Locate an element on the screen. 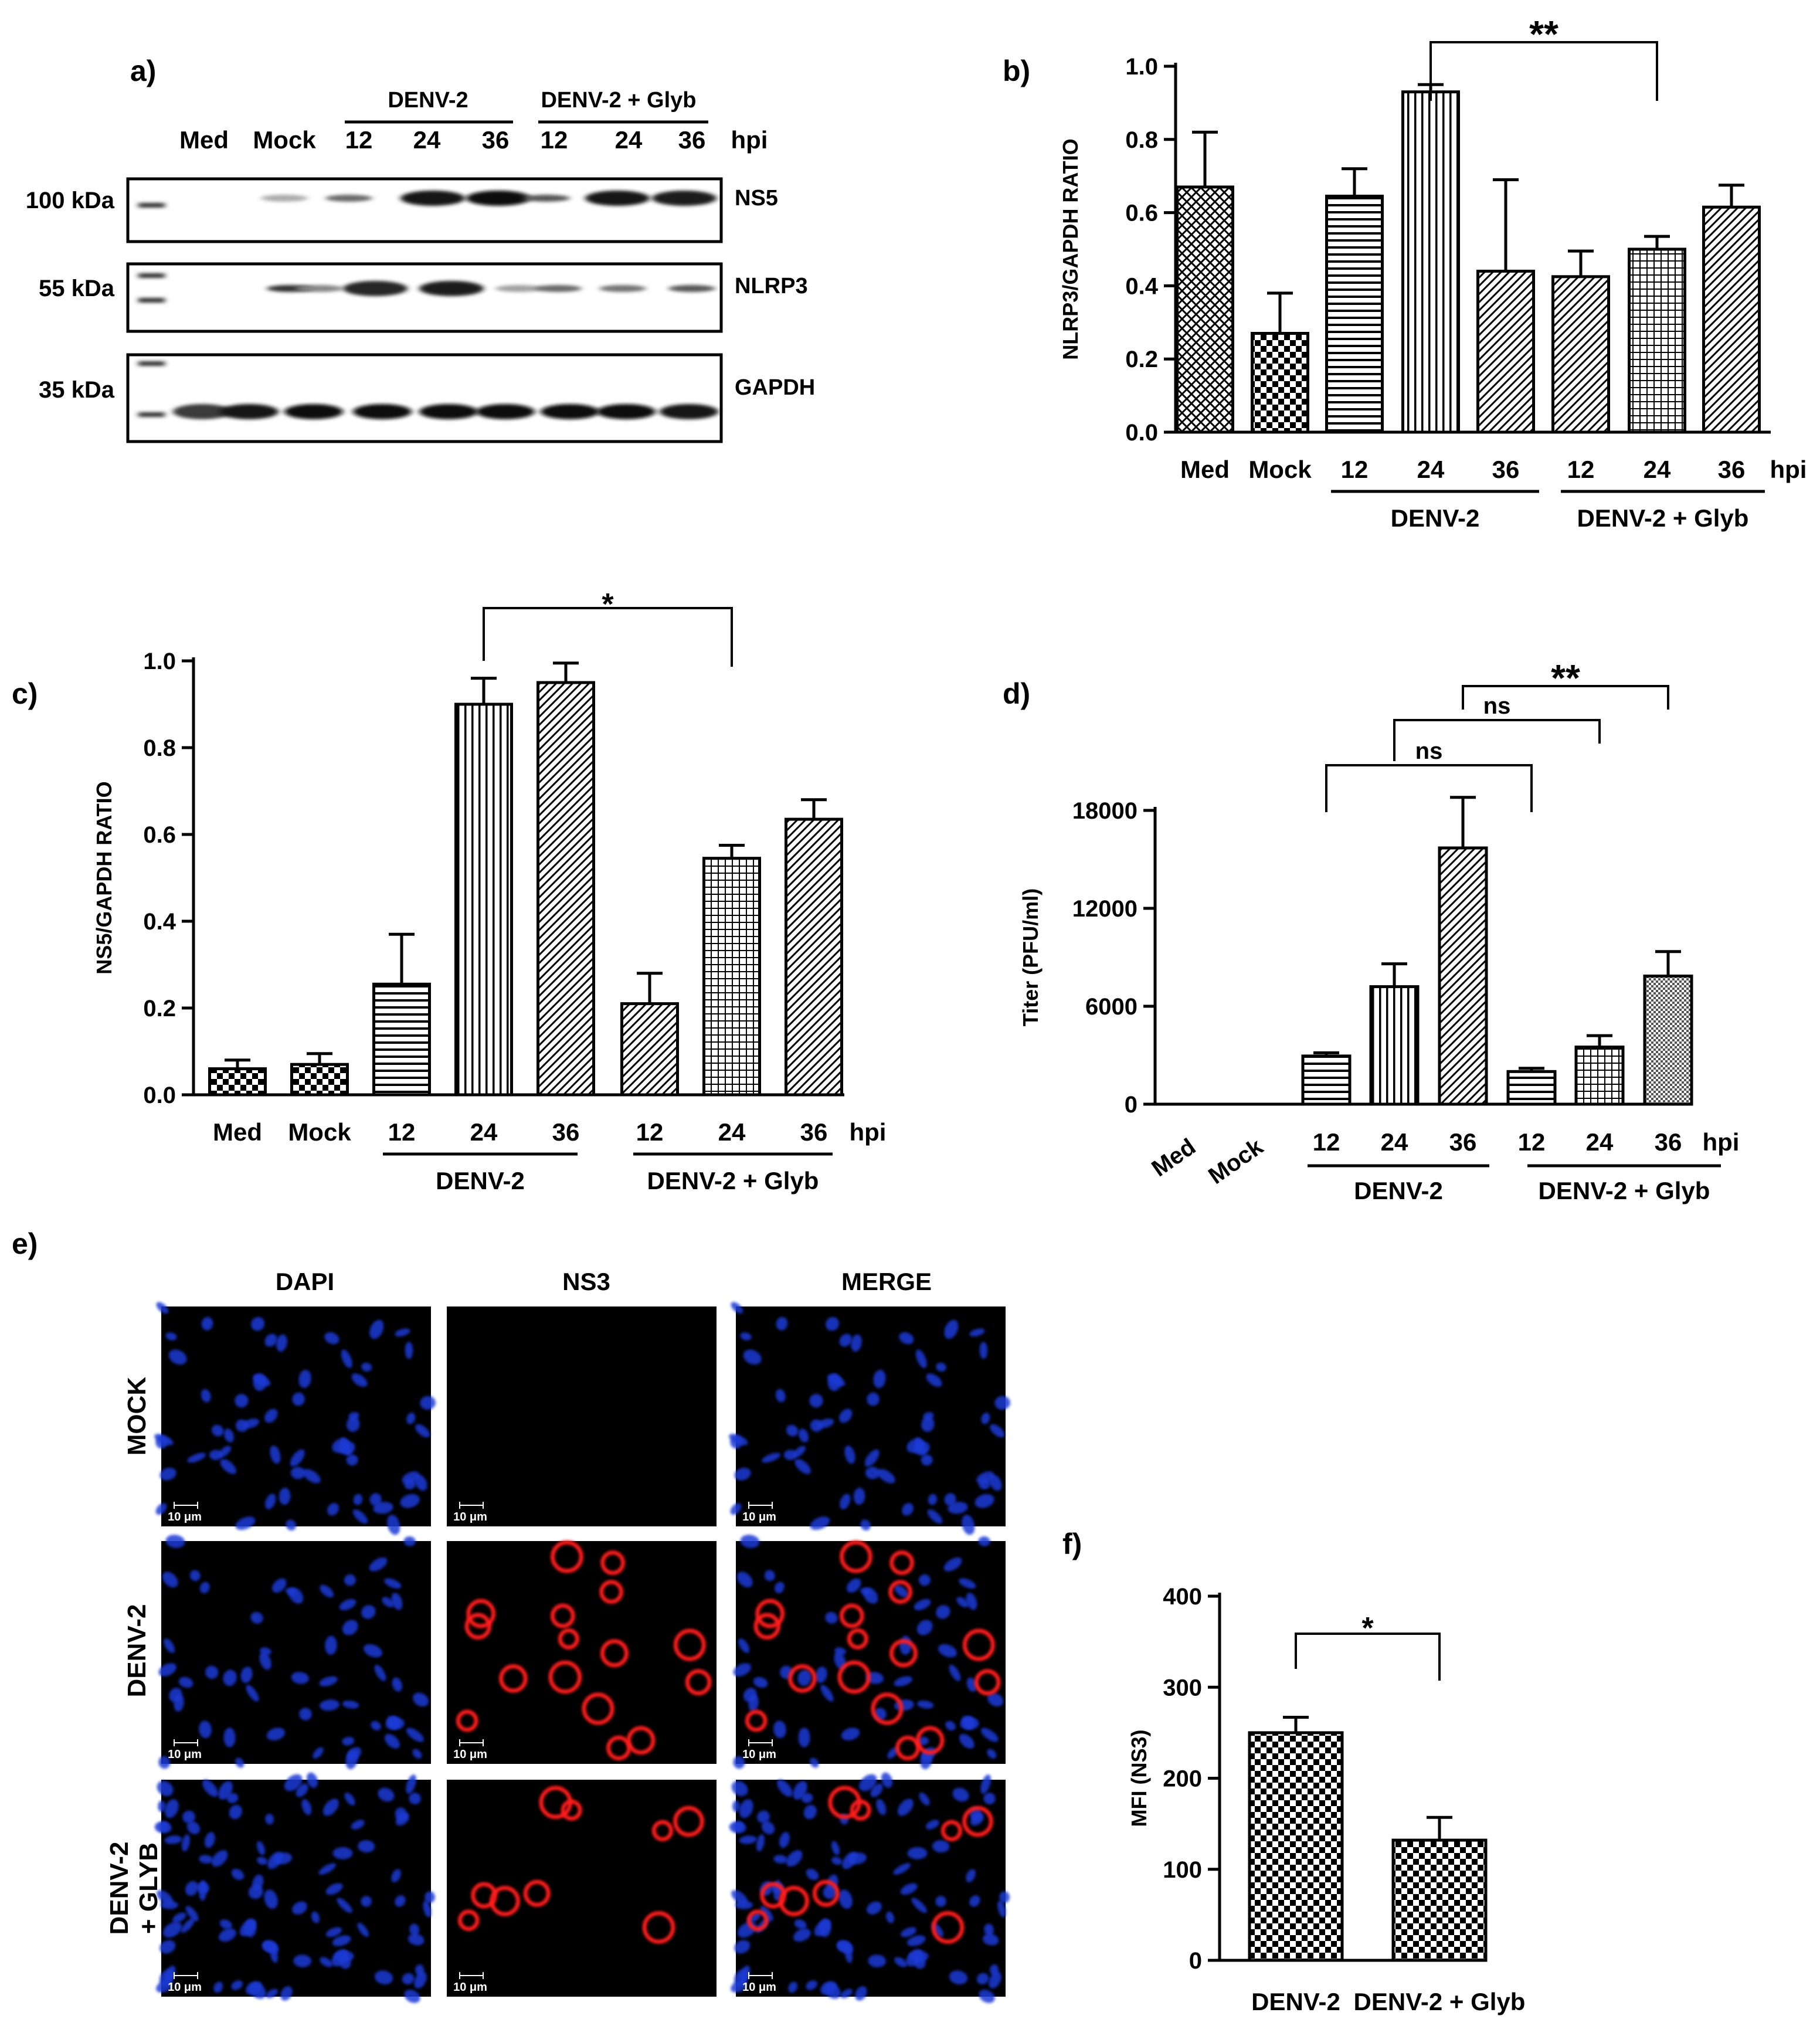  micro-image is located at coordinates (296, 1416).